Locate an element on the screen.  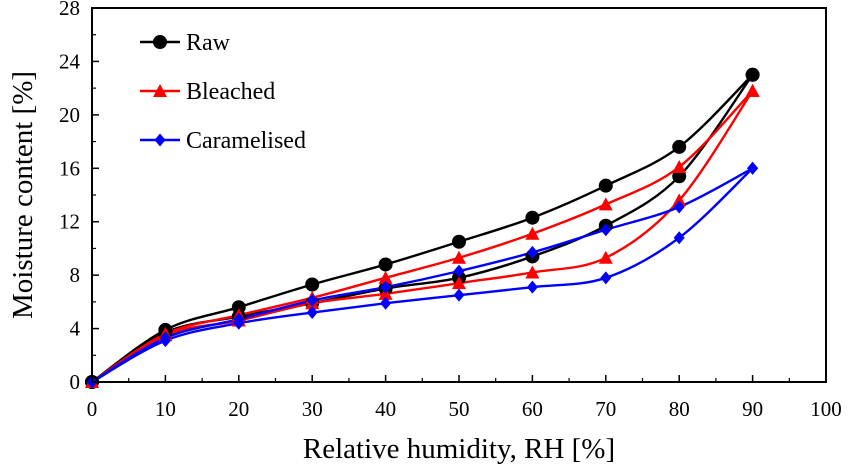
legend-label-bleached: Bleached is located at coordinates (230, 92).